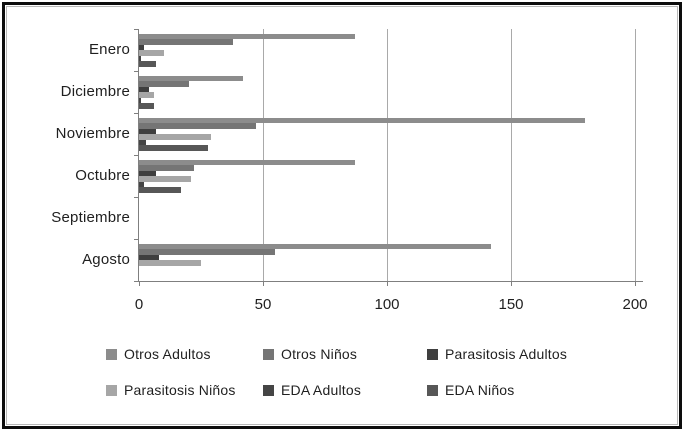 This screenshot has width=684, height=431. I want to click on legend-item: Parasitosis Adultos, so click(497, 354).